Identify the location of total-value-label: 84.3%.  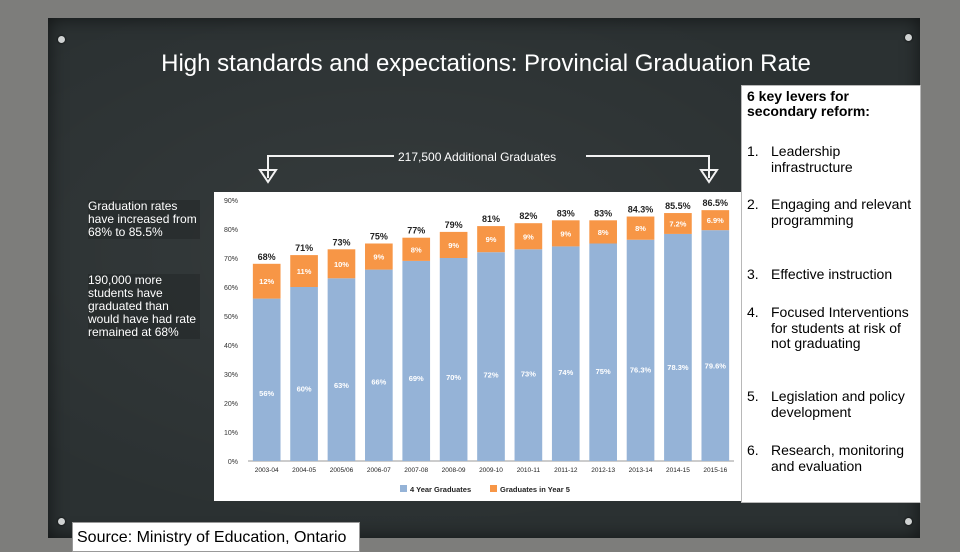
(641, 210).